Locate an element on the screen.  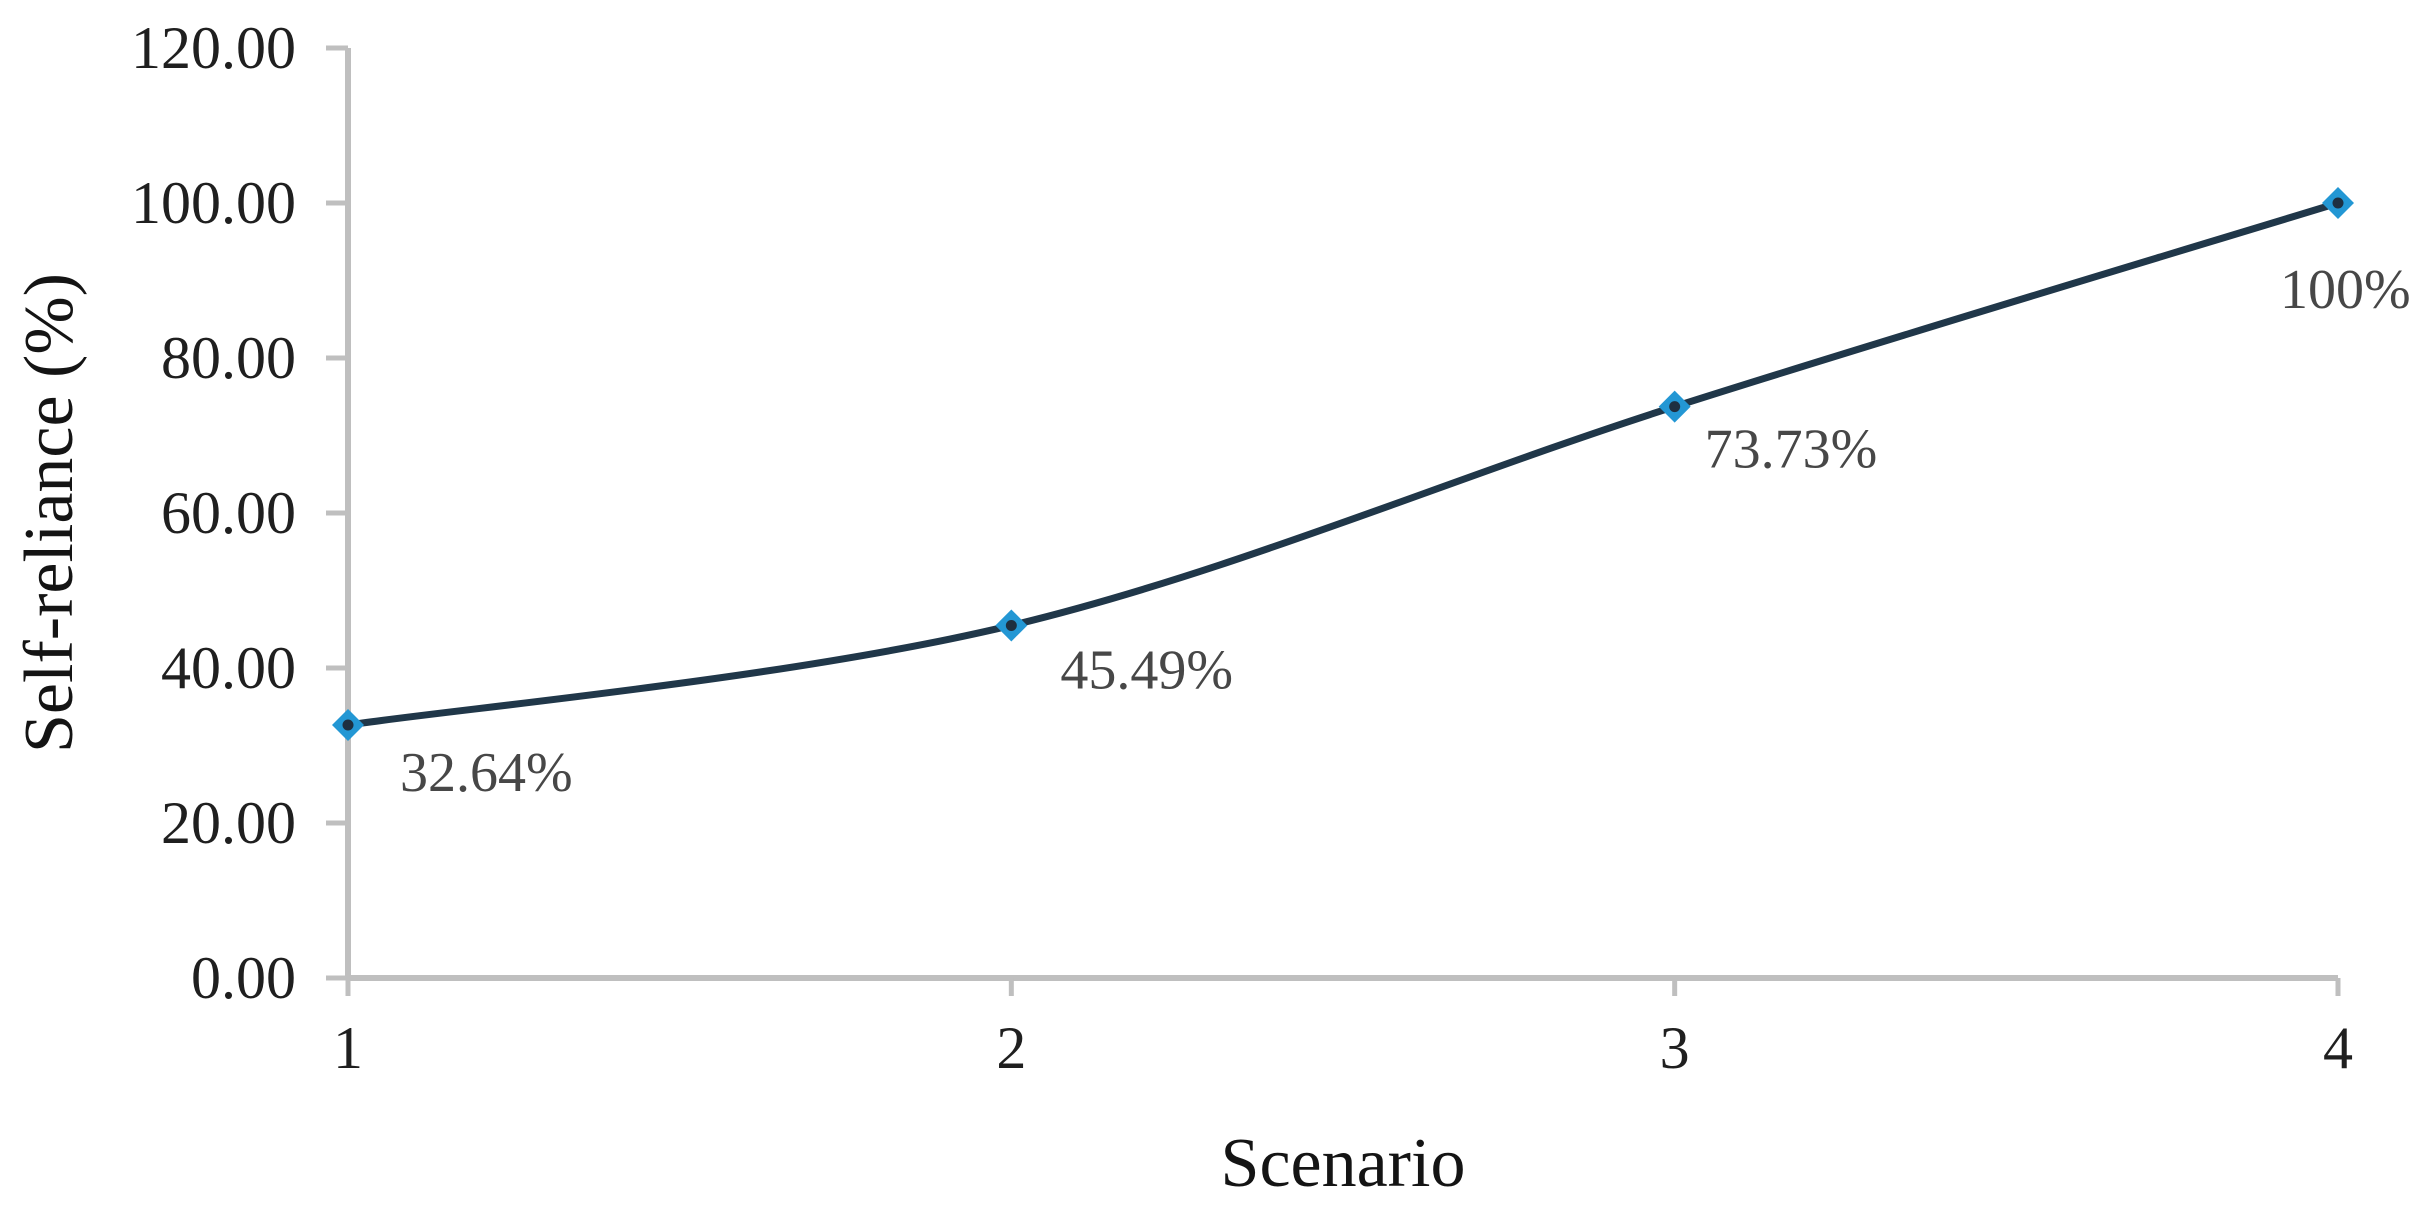
y-tick-label: 100.00 is located at coordinates (213, 203).